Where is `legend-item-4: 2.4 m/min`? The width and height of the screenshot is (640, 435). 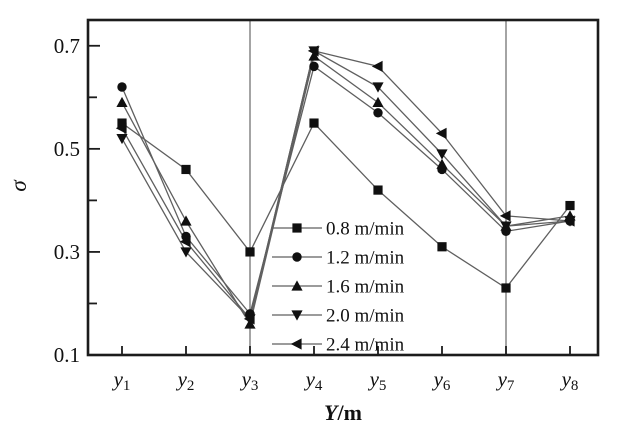
legend-item-4: 2.4 m/min is located at coordinates (338, 345).